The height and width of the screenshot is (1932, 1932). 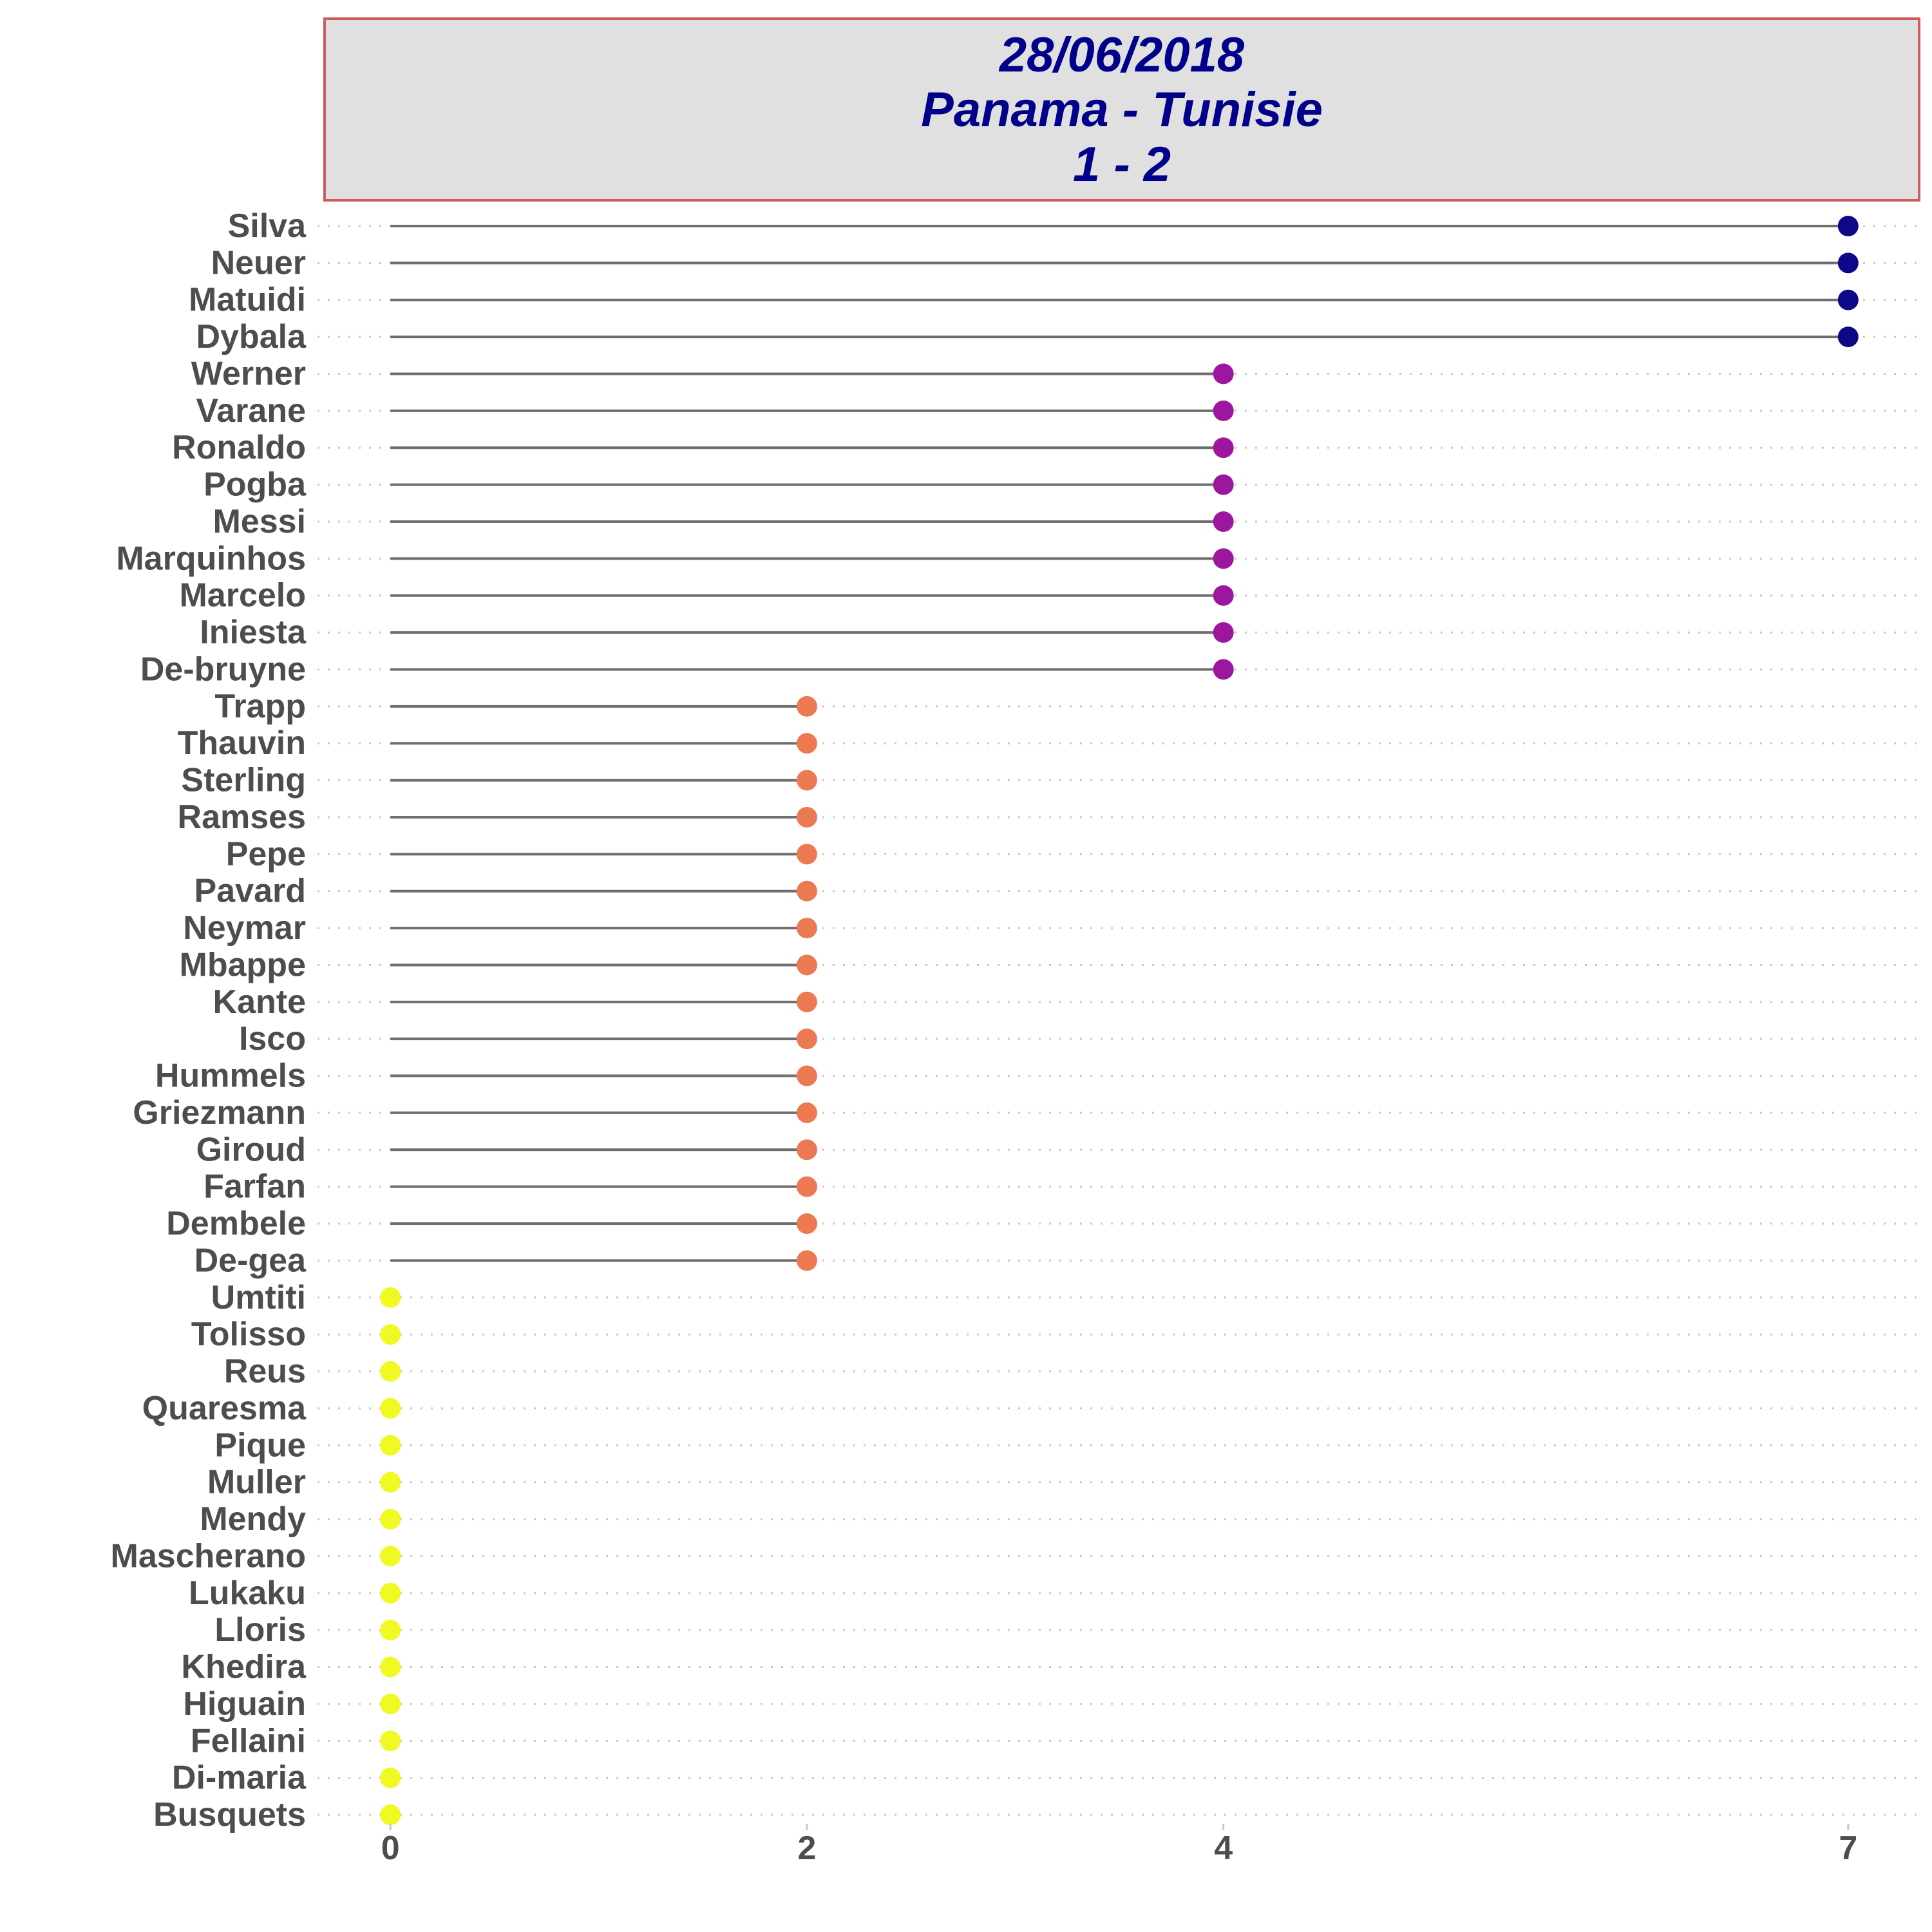 What do you see at coordinates (1223, 373) in the screenshot?
I see `point-werner` at bounding box center [1223, 373].